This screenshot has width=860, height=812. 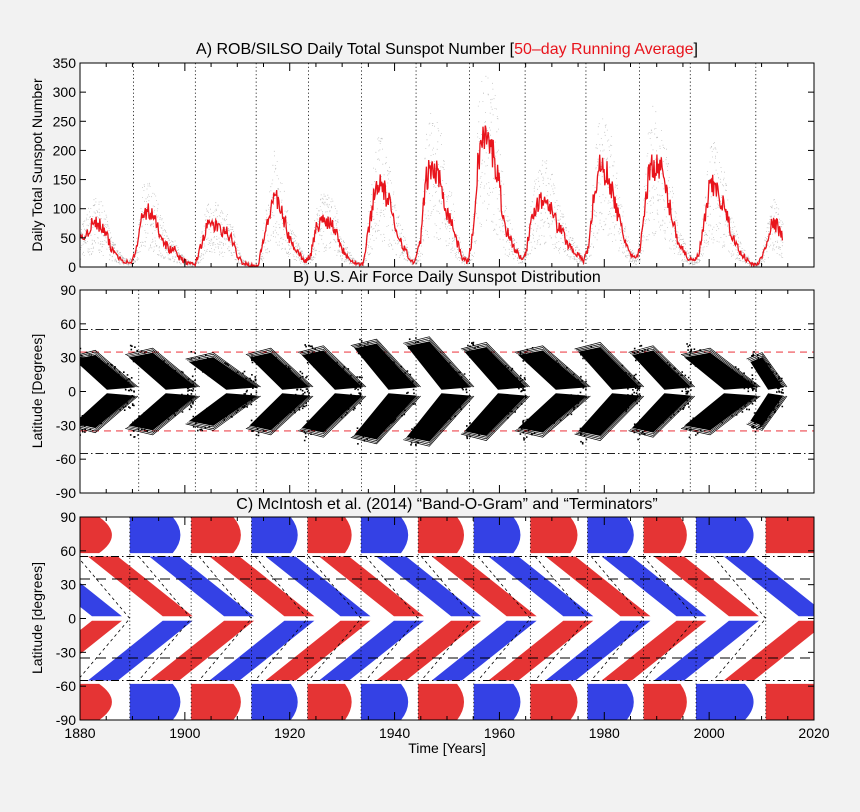 I want to click on x-tick-label: 2020, so click(x=813, y=733).